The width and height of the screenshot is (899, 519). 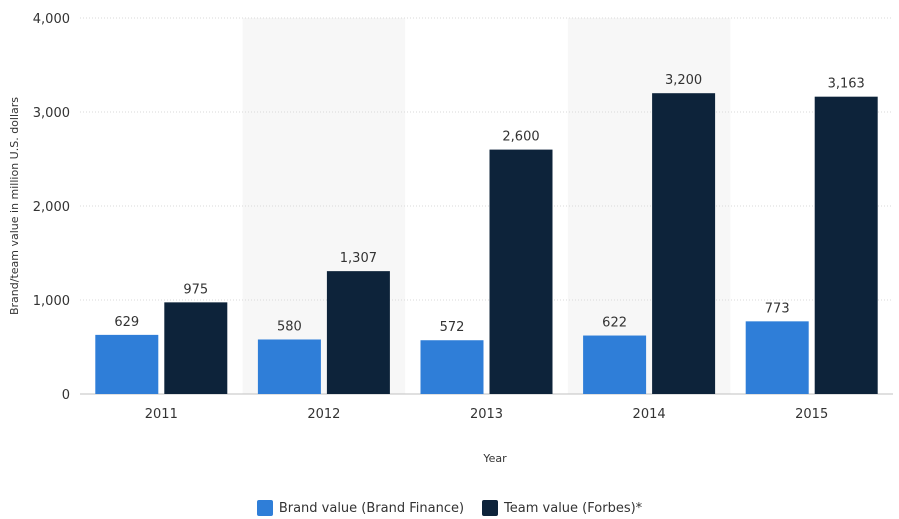 I want to click on y-axis-ticks: 0 1,000 2,000 3,000 4,000, so click(x=51, y=207).